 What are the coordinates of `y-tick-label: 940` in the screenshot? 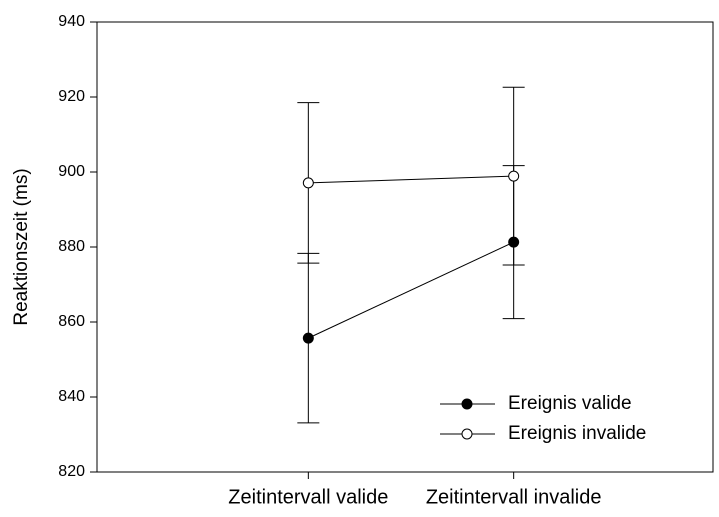 It's located at (71, 21).